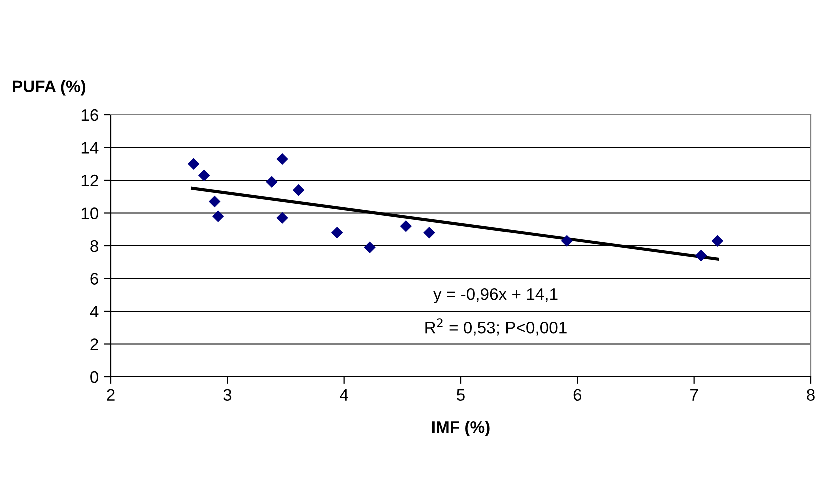 This screenshot has width=820, height=479. What do you see at coordinates (94, 312) in the screenshot?
I see `y-tick-label: 4` at bounding box center [94, 312].